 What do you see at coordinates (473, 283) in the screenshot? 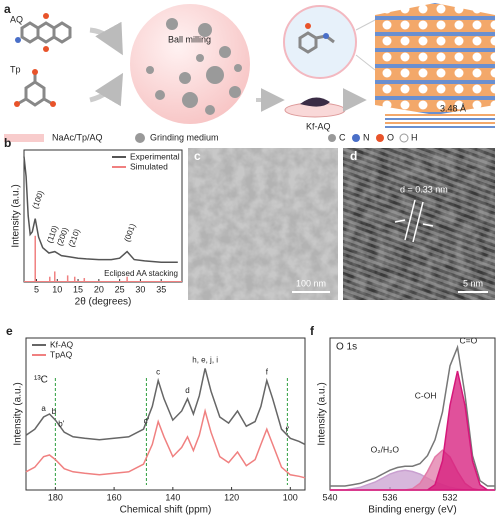
I see `scale-label: 5 nm` at bounding box center [473, 283].